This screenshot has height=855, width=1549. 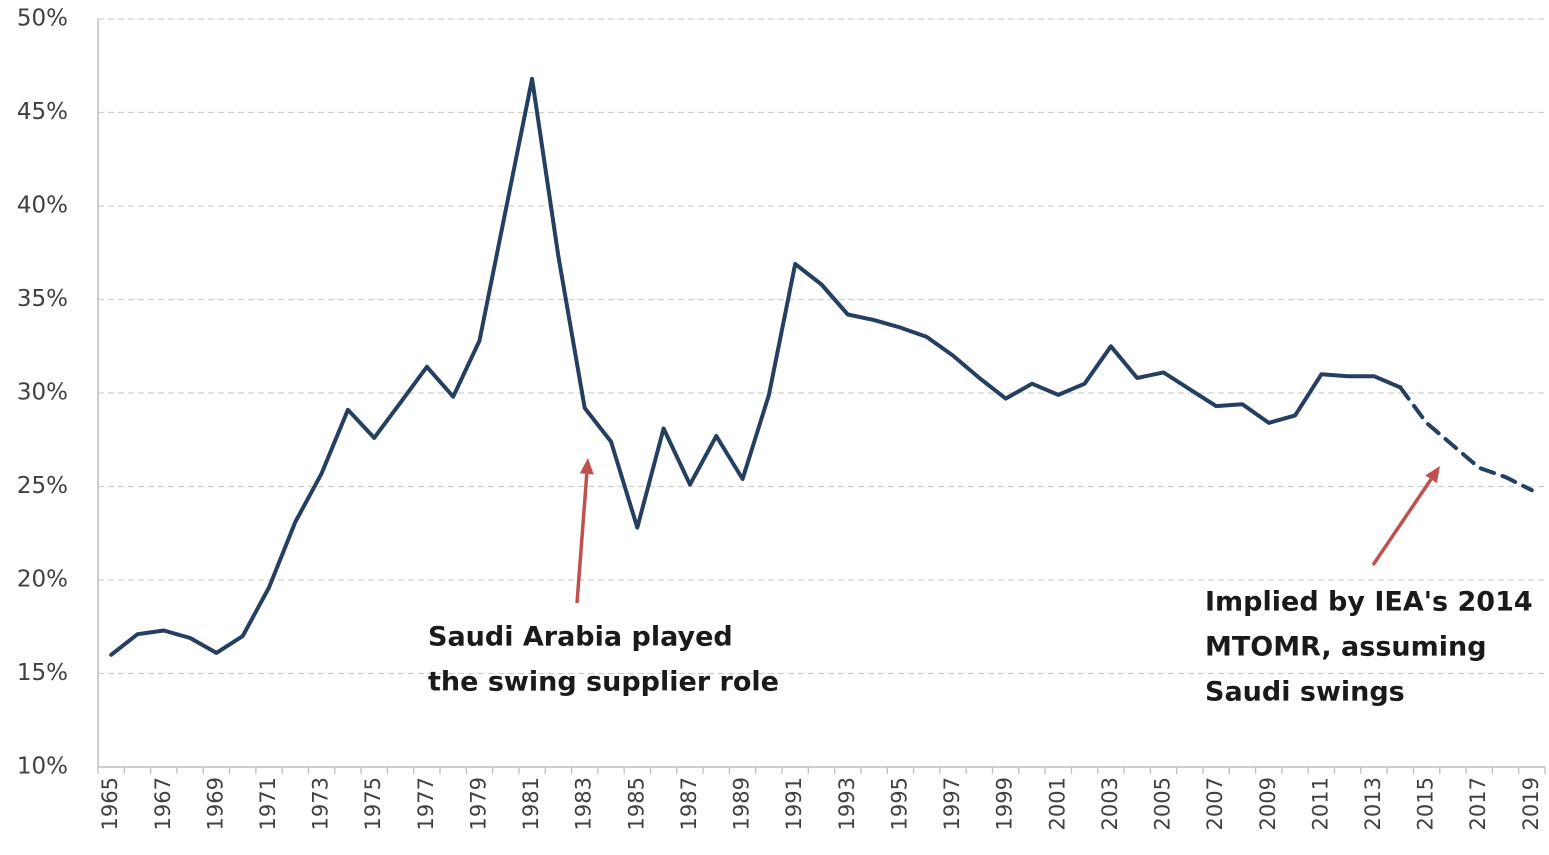 What do you see at coordinates (42, 767) in the screenshot?
I see `y-tick-label: 10%` at bounding box center [42, 767].